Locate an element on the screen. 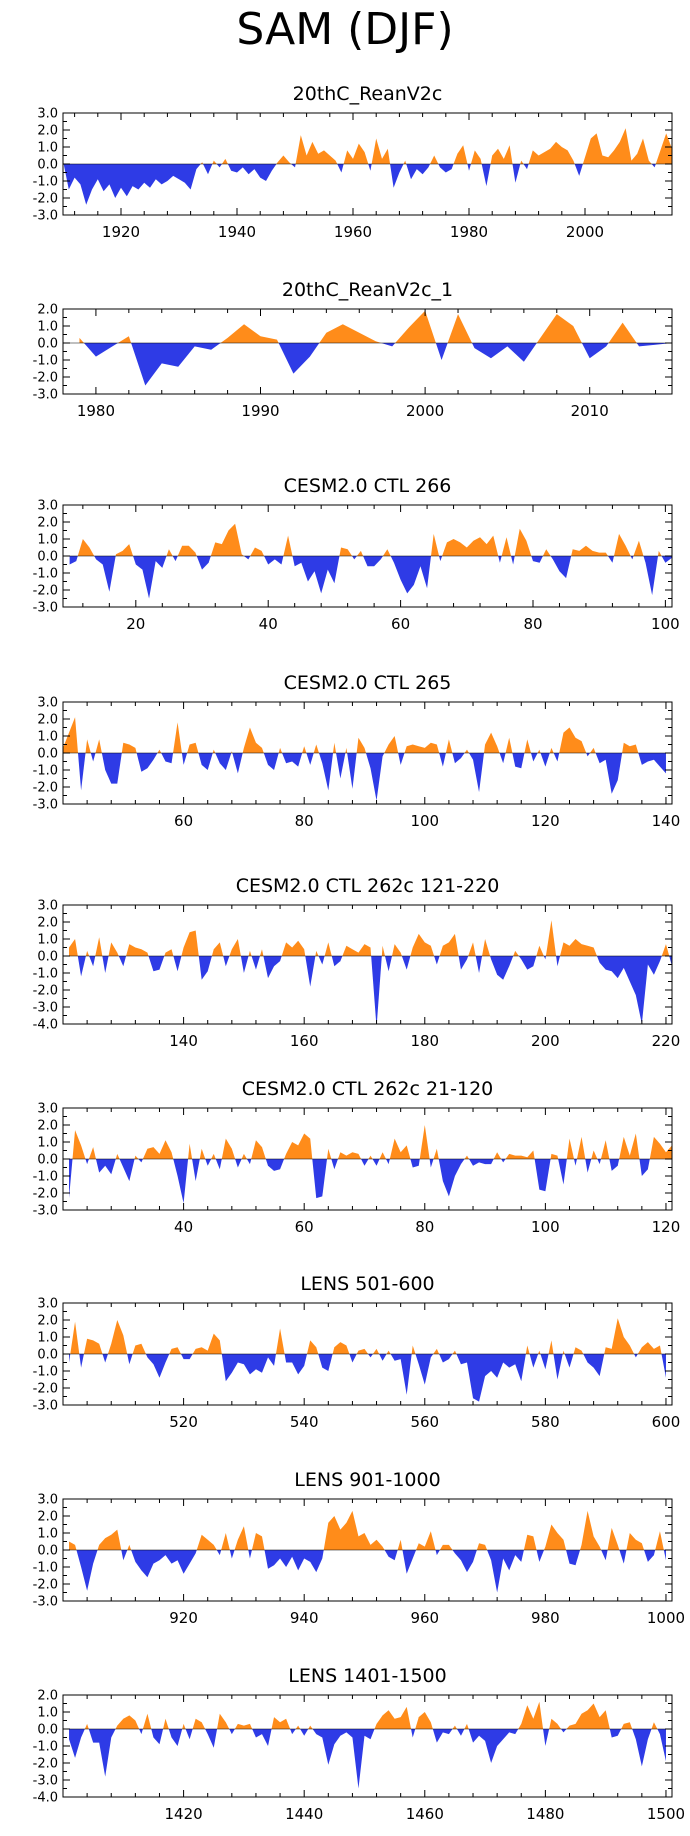  x-tick-label: 220 is located at coordinates (666, 1041).